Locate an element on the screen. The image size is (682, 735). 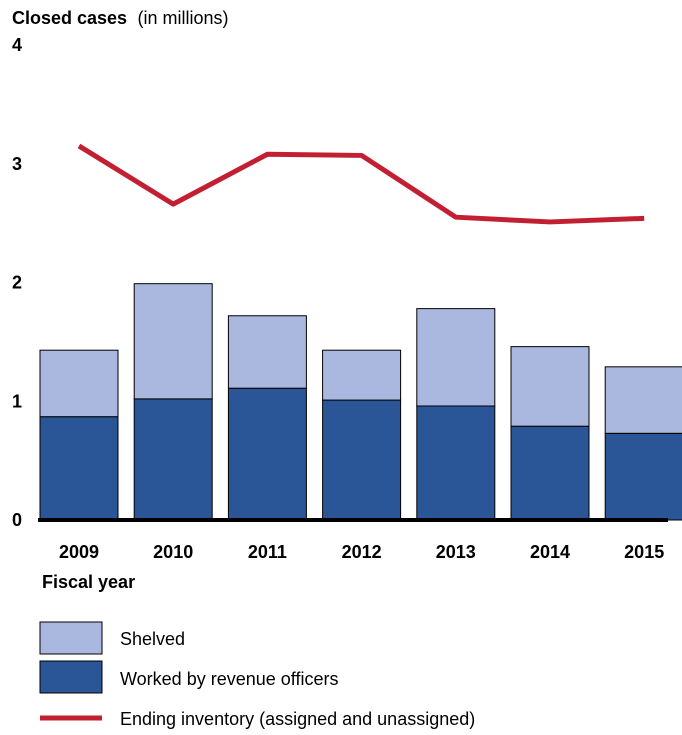
legend-label-shelved: Shelved is located at coordinates (152, 639).